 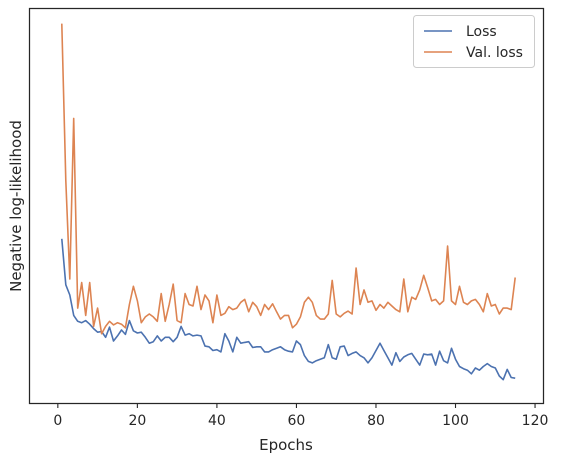 I want to click on x-tick-label: 0, so click(x=57, y=421).